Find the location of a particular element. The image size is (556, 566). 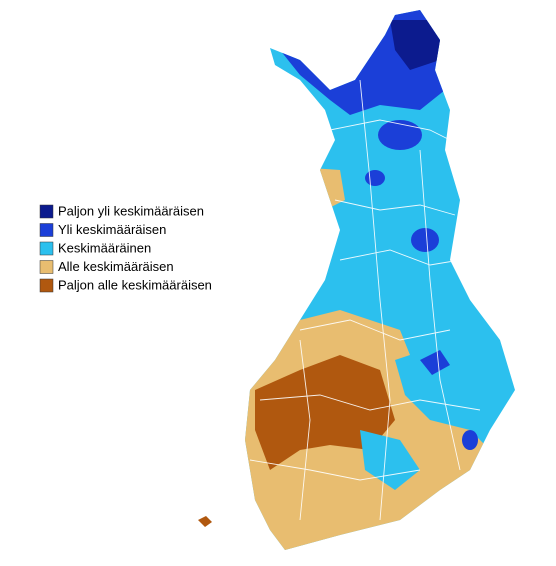

legend-label: Paljon yli keskimääräisen is located at coordinates (131, 210).